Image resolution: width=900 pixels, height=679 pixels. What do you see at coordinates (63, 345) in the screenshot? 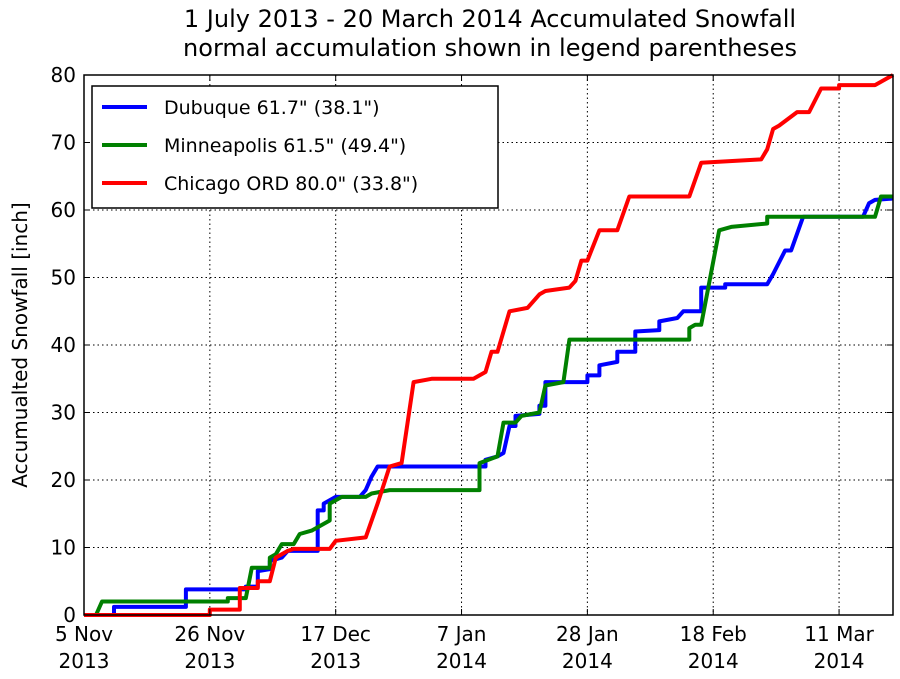
I see `y-tick-label: 40` at bounding box center [63, 345].